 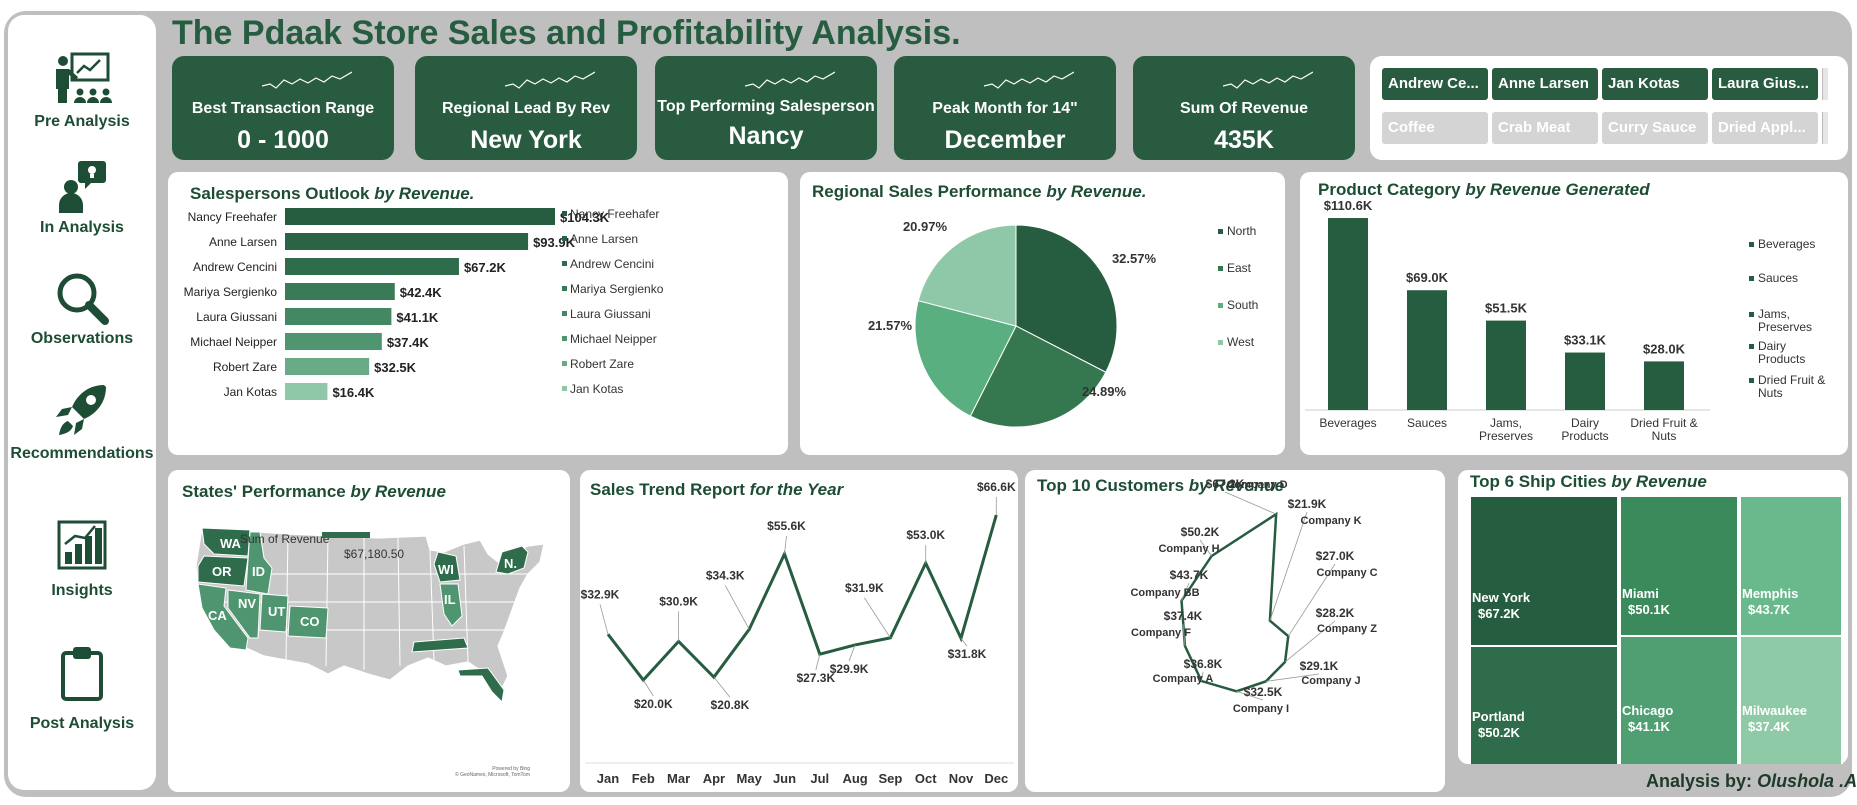 I want to click on nav-observations: Observations, so click(x=82, y=309).